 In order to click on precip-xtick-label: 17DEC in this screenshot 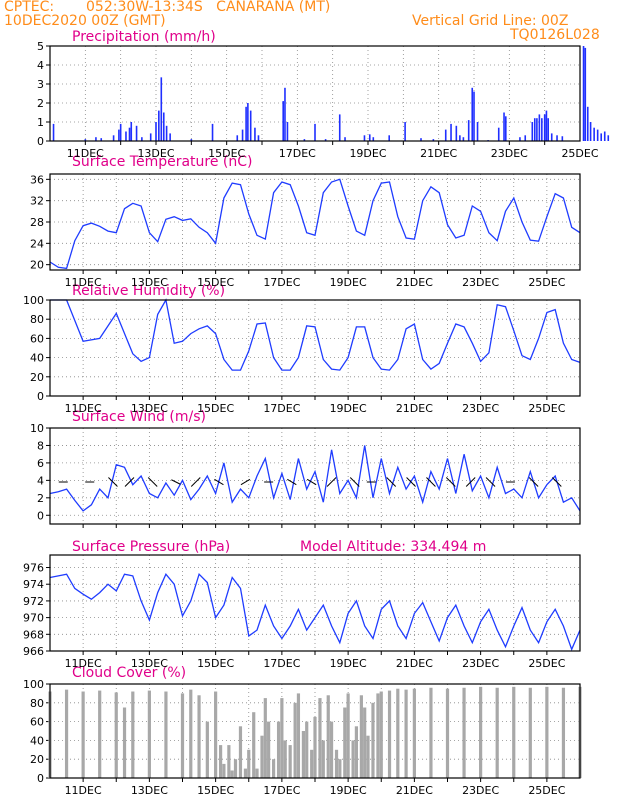, I will do `click(297, 153)`.